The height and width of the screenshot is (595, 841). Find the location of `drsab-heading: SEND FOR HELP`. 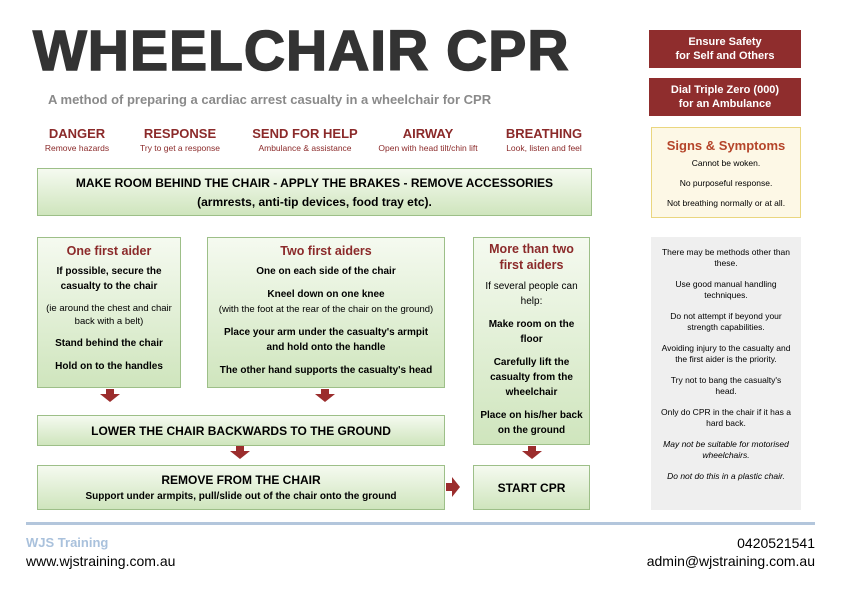

drsab-heading: SEND FOR HELP is located at coordinates (305, 133).